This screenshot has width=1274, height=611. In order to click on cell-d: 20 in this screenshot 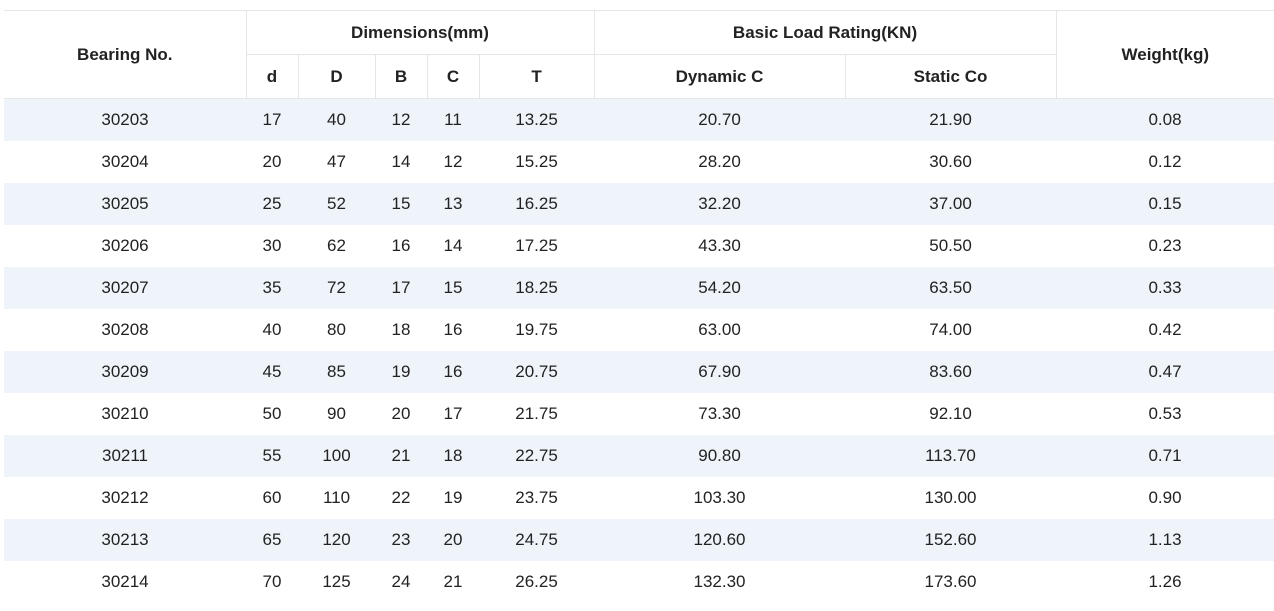, I will do `click(272, 162)`.